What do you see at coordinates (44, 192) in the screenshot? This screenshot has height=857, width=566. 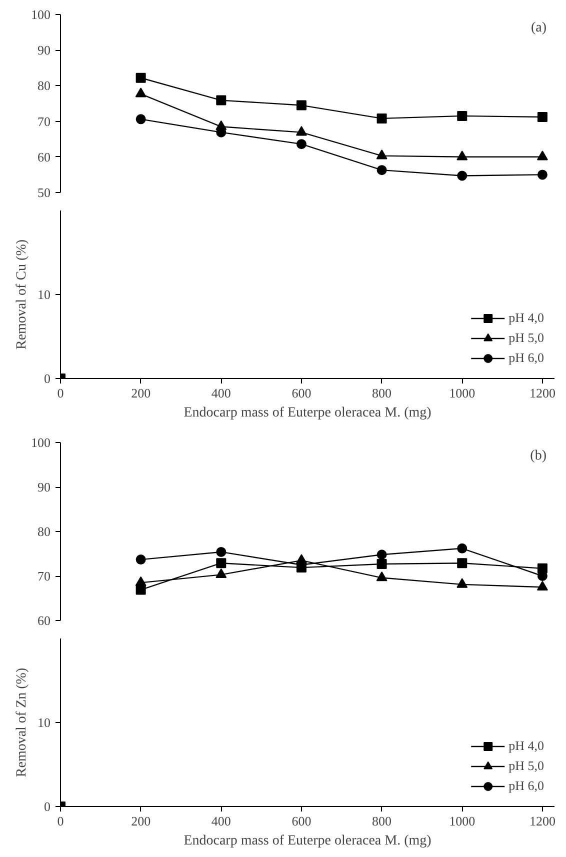 I see `y-tick-label: 50` at bounding box center [44, 192].